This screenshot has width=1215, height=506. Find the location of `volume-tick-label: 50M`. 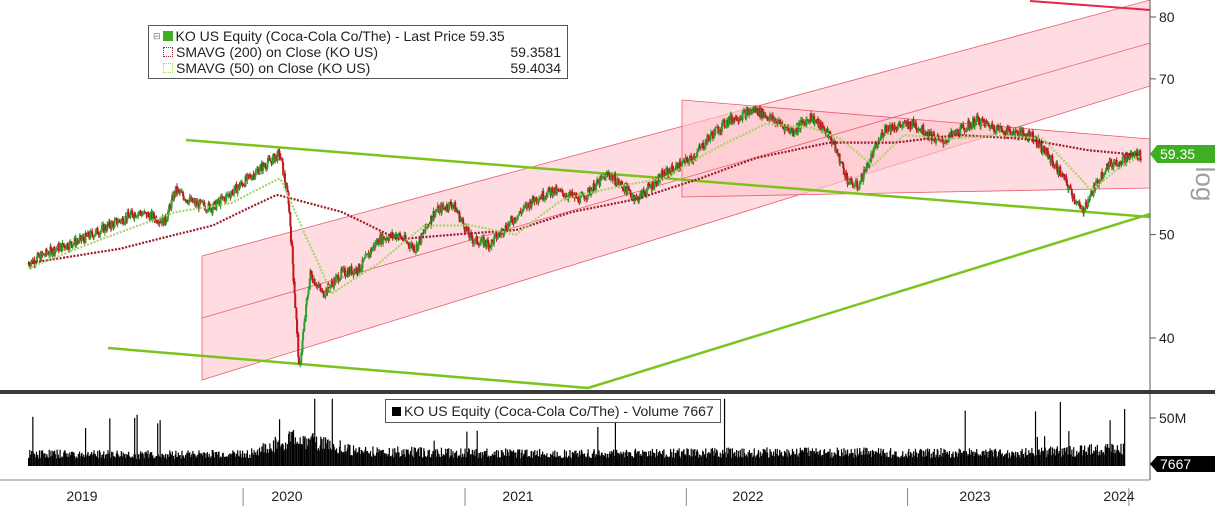

volume-tick-label: 50M is located at coordinates (1172, 418).